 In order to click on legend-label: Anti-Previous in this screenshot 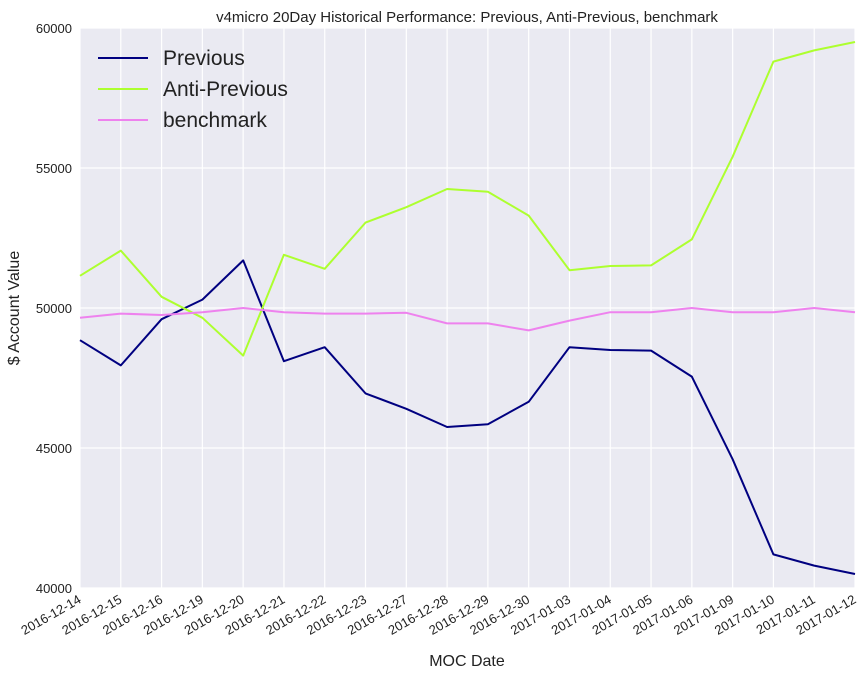, I will do `click(225, 89)`.